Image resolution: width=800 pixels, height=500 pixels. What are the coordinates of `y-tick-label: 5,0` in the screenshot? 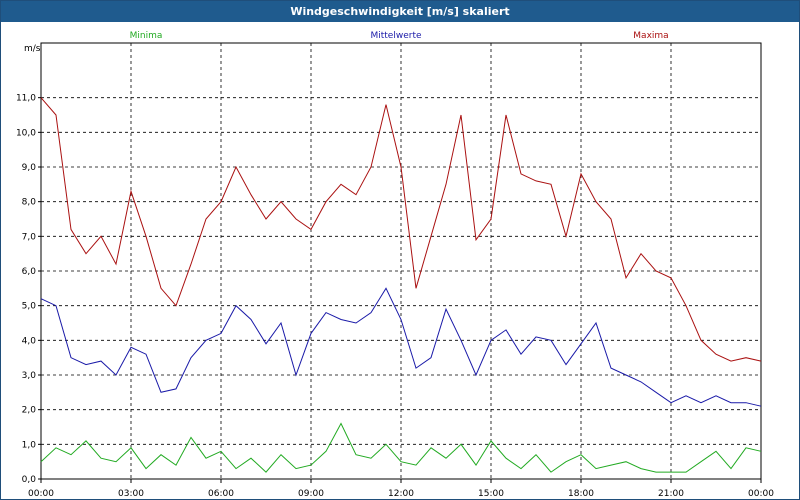 It's located at (29, 307).